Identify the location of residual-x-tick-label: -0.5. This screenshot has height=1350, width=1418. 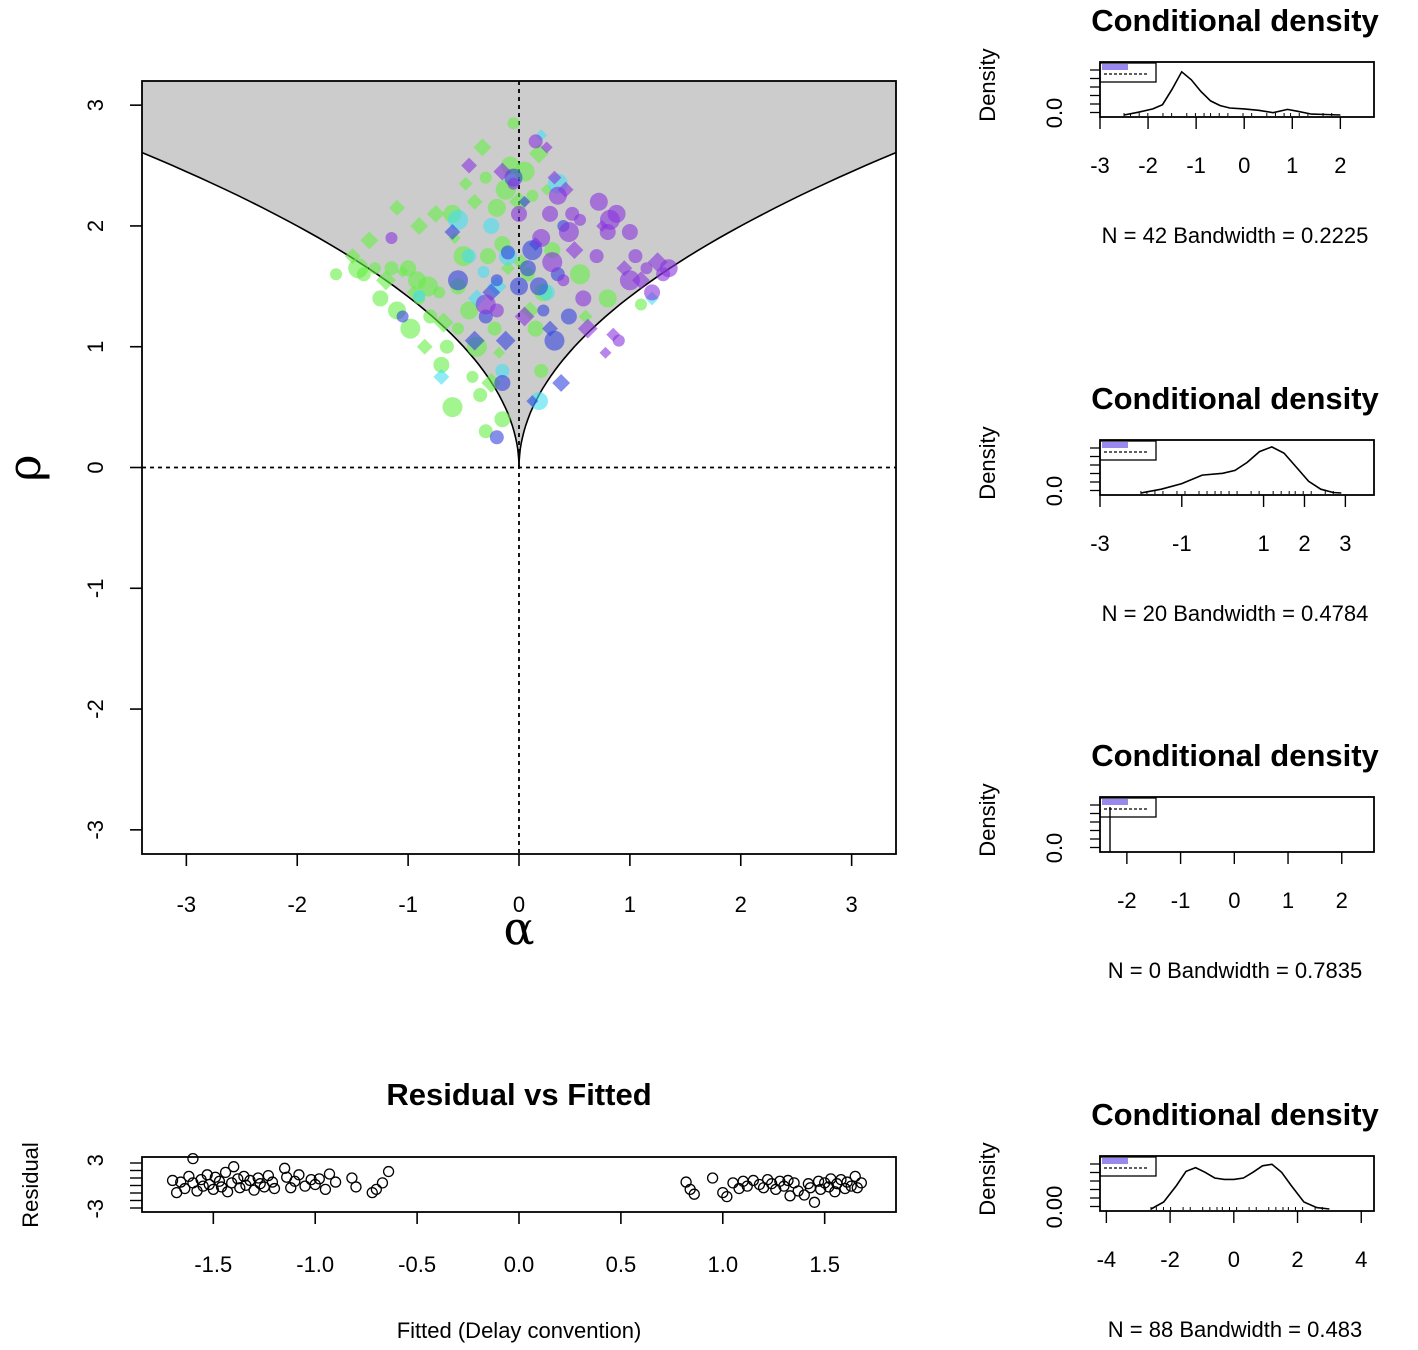
(417, 1264).